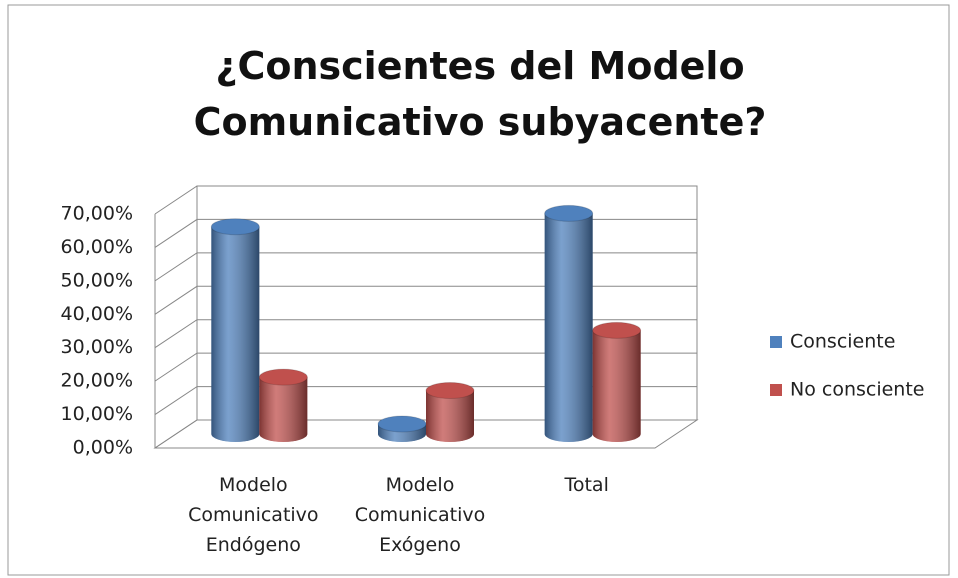 The height and width of the screenshot is (578, 958). Describe the element at coordinates (97, 280) in the screenshot. I see `y-tick-label: 50,00%` at that location.